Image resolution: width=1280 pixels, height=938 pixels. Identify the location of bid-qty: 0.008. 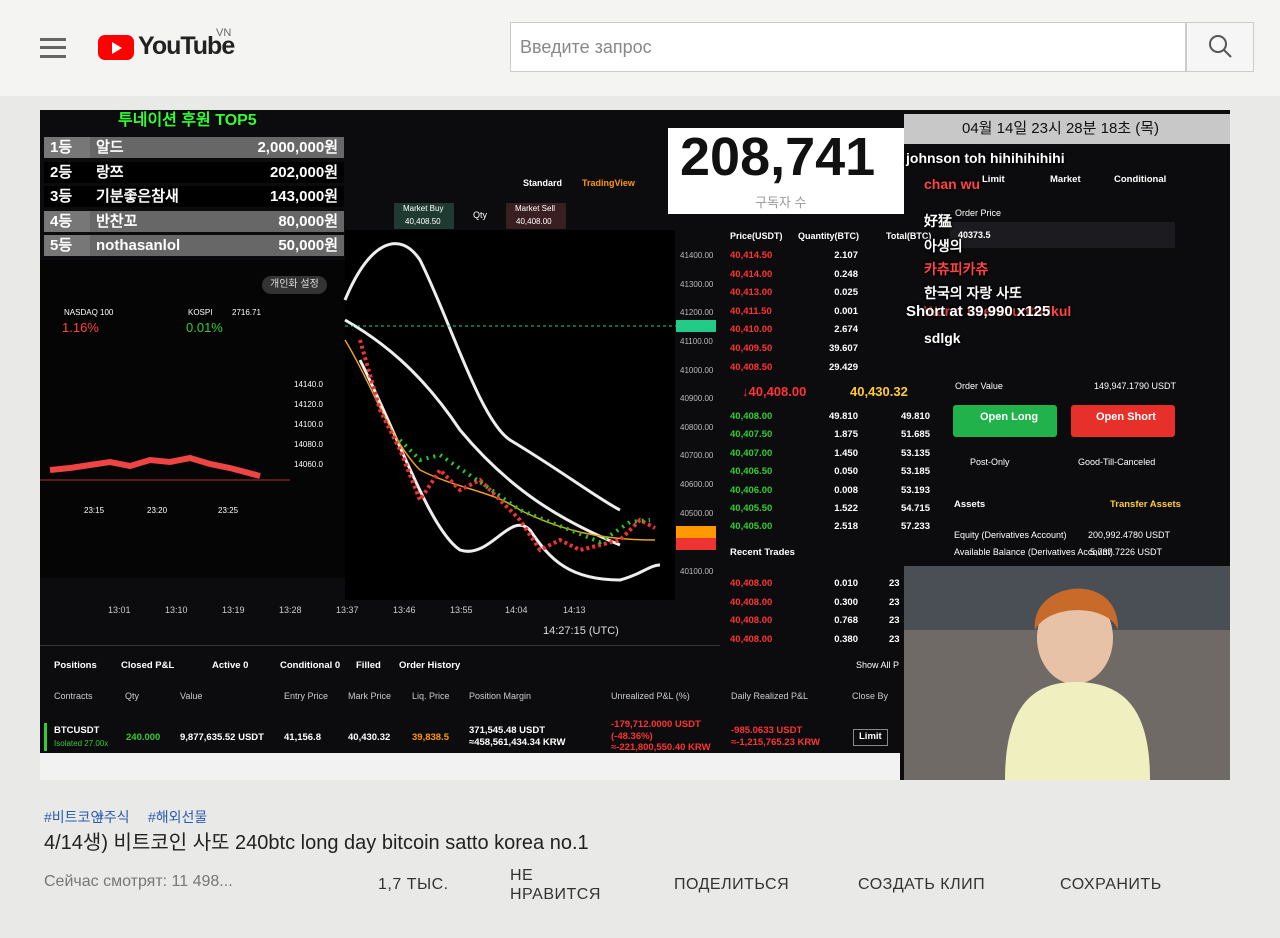
(846, 490).